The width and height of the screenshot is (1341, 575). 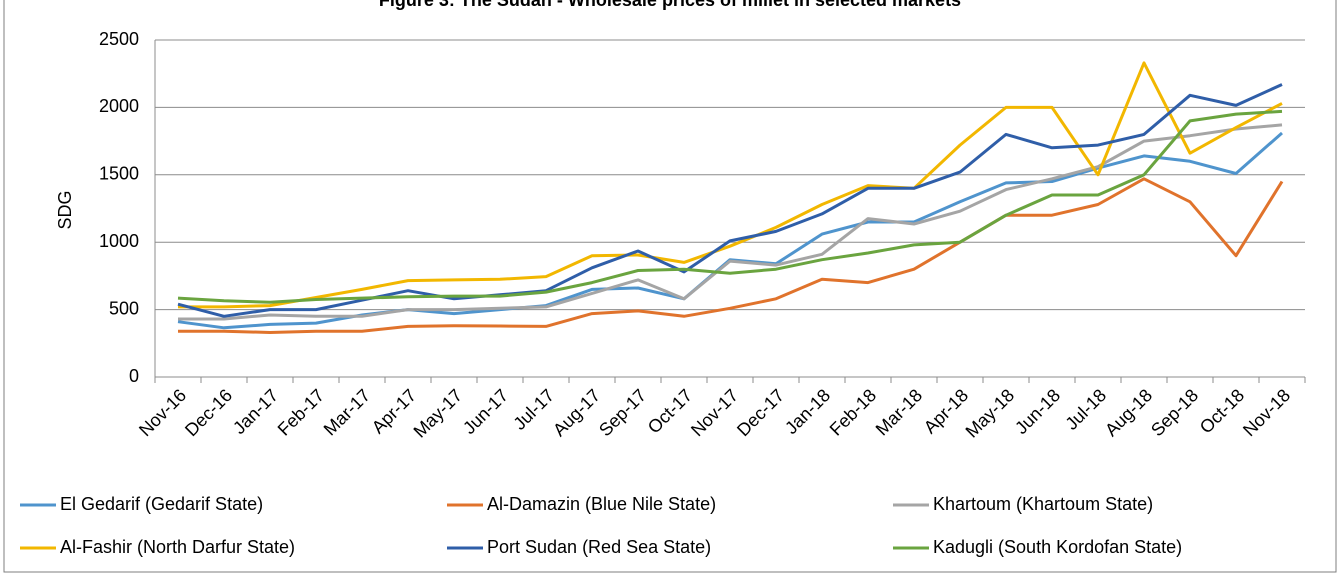 What do you see at coordinates (134, 376) in the screenshot?
I see `y-tick-label: 0` at bounding box center [134, 376].